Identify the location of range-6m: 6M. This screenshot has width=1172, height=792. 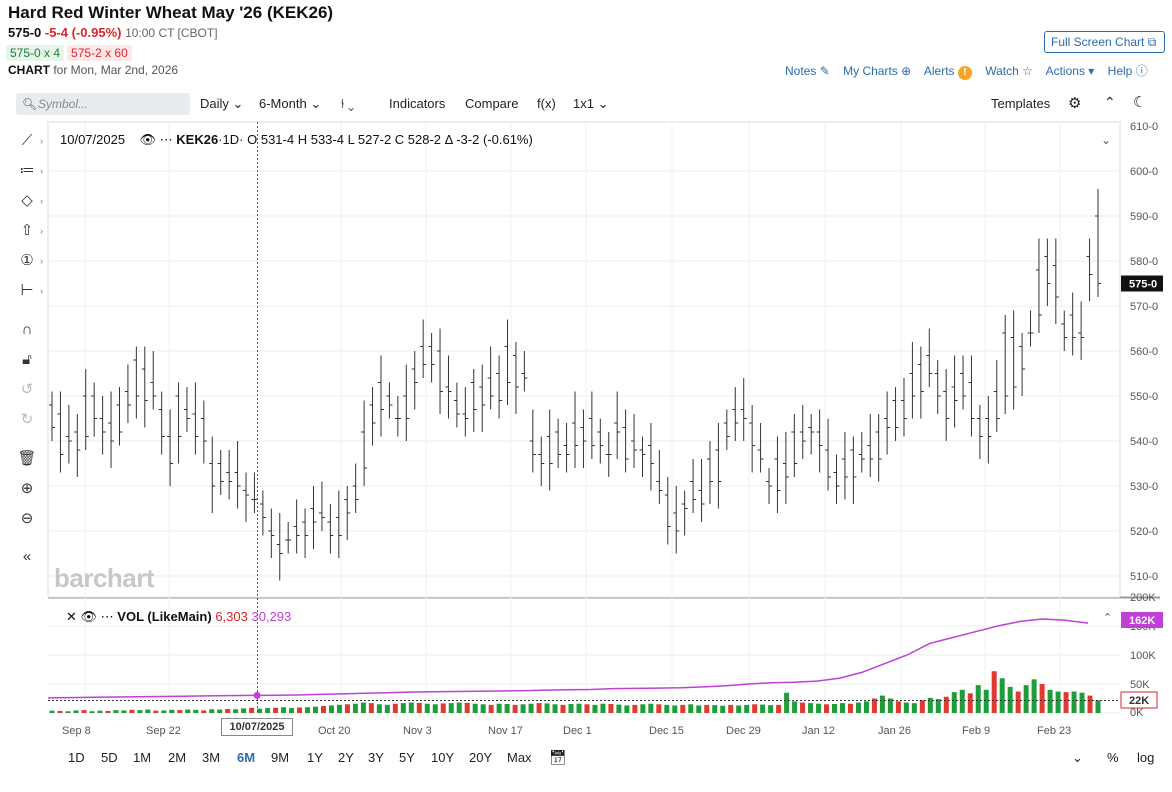
(246, 757).